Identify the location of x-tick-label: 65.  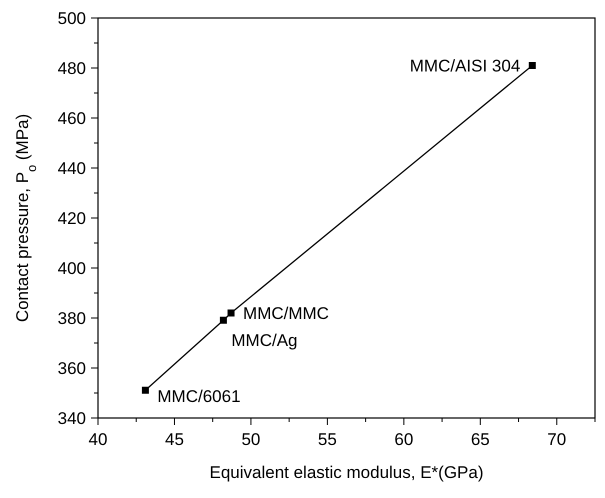
(480, 439).